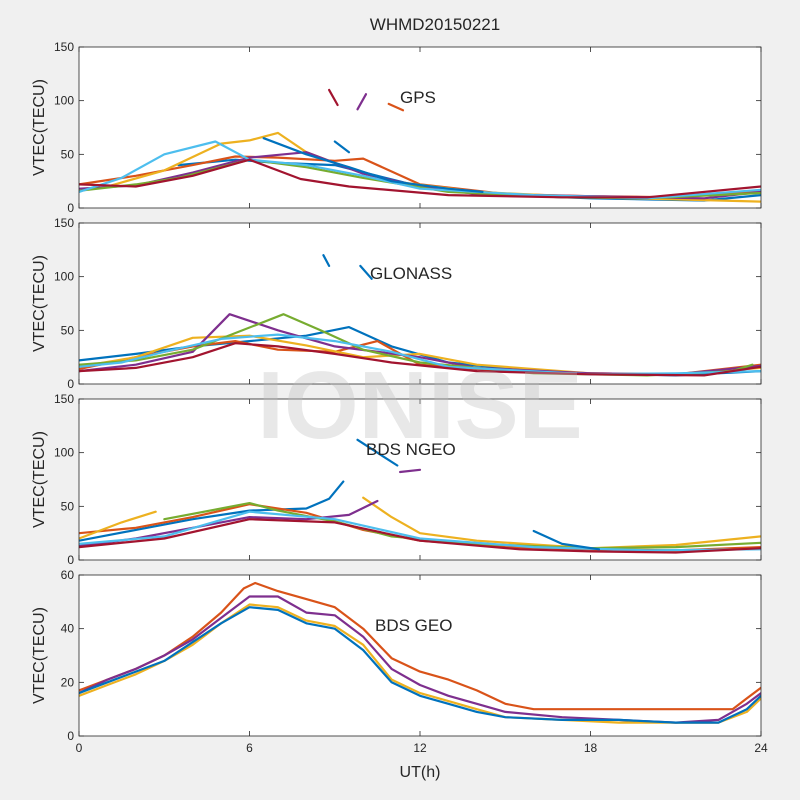  What do you see at coordinates (435, 24) in the screenshot?
I see `figure-title: WHMD20150221` at bounding box center [435, 24].